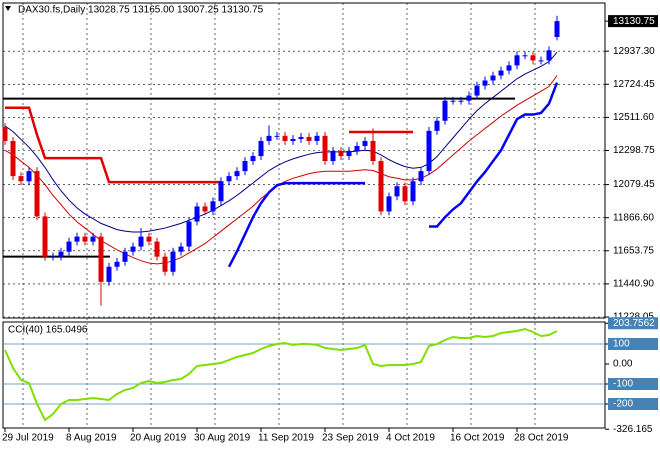 The image size is (660, 450). I want to click on y-tick-label: 11866.60, so click(633, 217).